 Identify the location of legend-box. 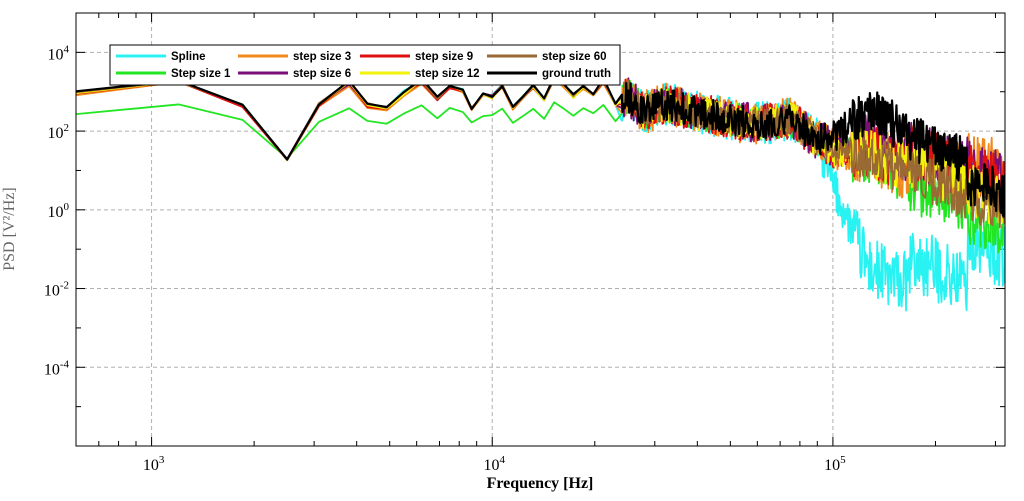
(365, 65).